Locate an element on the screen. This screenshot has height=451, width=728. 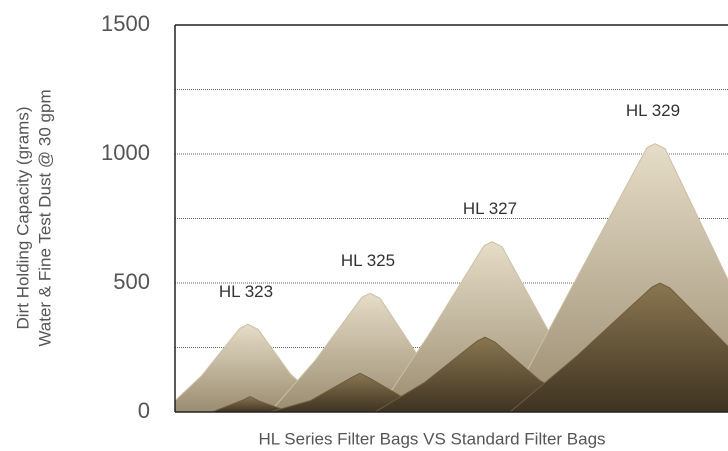
category-label: HL 327 is located at coordinates (490, 208).